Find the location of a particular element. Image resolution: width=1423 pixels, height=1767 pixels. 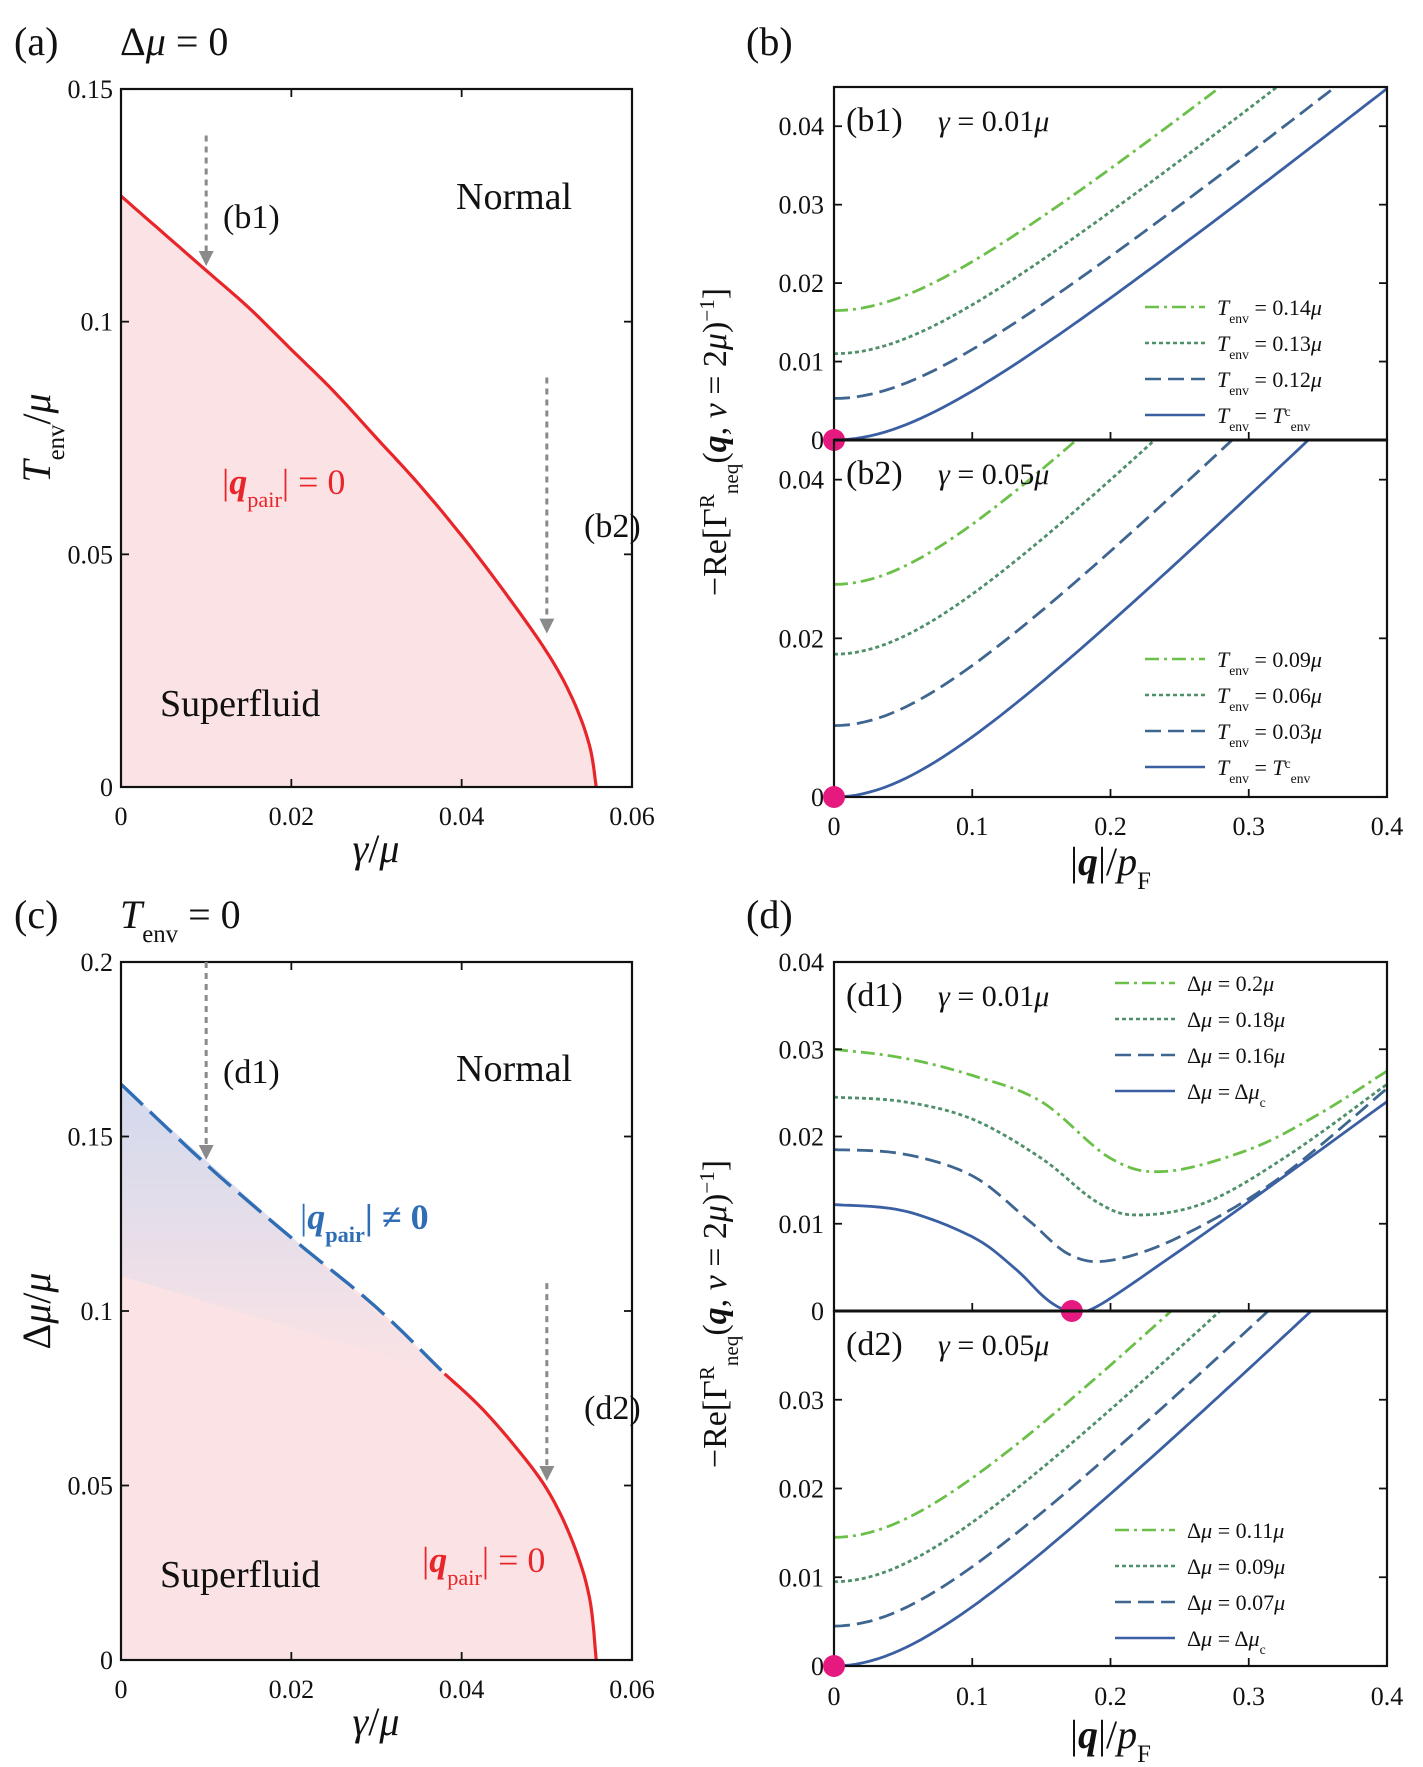

arrow-label-d1: (d1) is located at coordinates (251, 1072).